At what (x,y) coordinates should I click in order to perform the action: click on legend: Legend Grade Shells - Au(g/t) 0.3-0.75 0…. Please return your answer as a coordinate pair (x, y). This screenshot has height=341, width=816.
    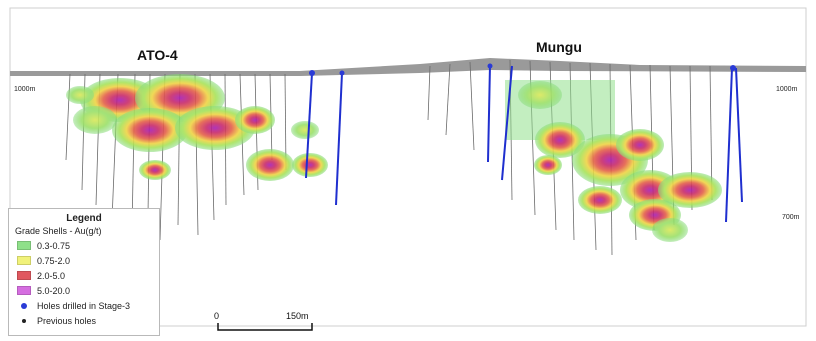
    Looking at the image, I should click on (84, 272).